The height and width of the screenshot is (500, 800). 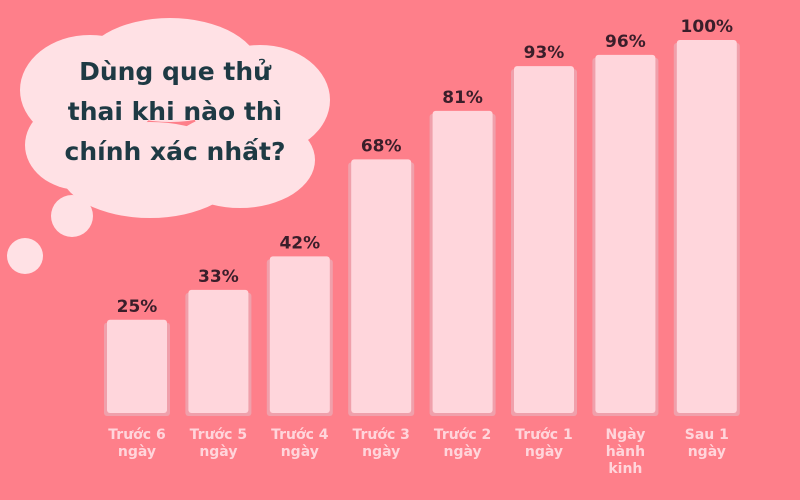 I want to click on value-label: 42%, so click(x=299, y=243).